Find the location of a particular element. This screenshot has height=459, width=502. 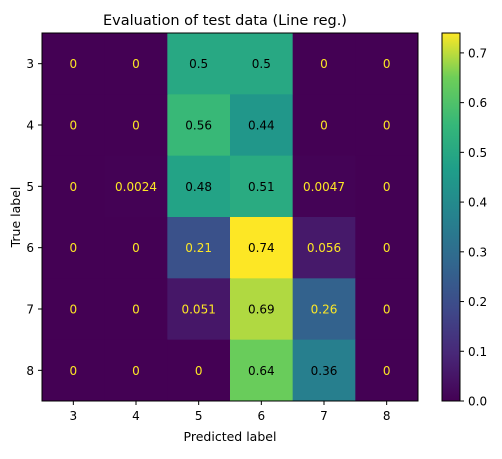

colorbar-tick-label: 0.1 is located at coordinates (477, 352).